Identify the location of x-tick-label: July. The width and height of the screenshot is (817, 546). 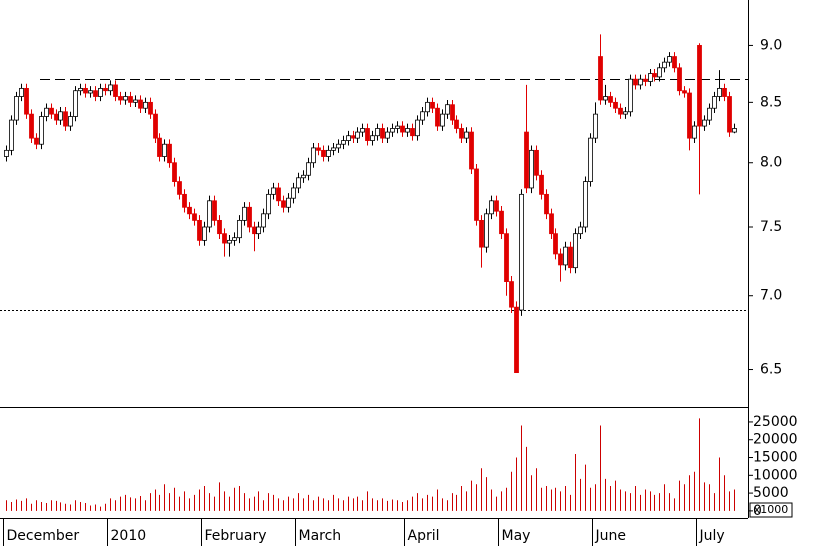
(712, 536).